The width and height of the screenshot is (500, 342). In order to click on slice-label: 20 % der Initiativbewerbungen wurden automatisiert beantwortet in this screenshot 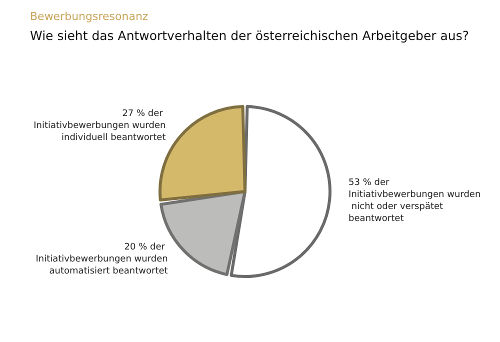, I will do `click(102, 259)`.